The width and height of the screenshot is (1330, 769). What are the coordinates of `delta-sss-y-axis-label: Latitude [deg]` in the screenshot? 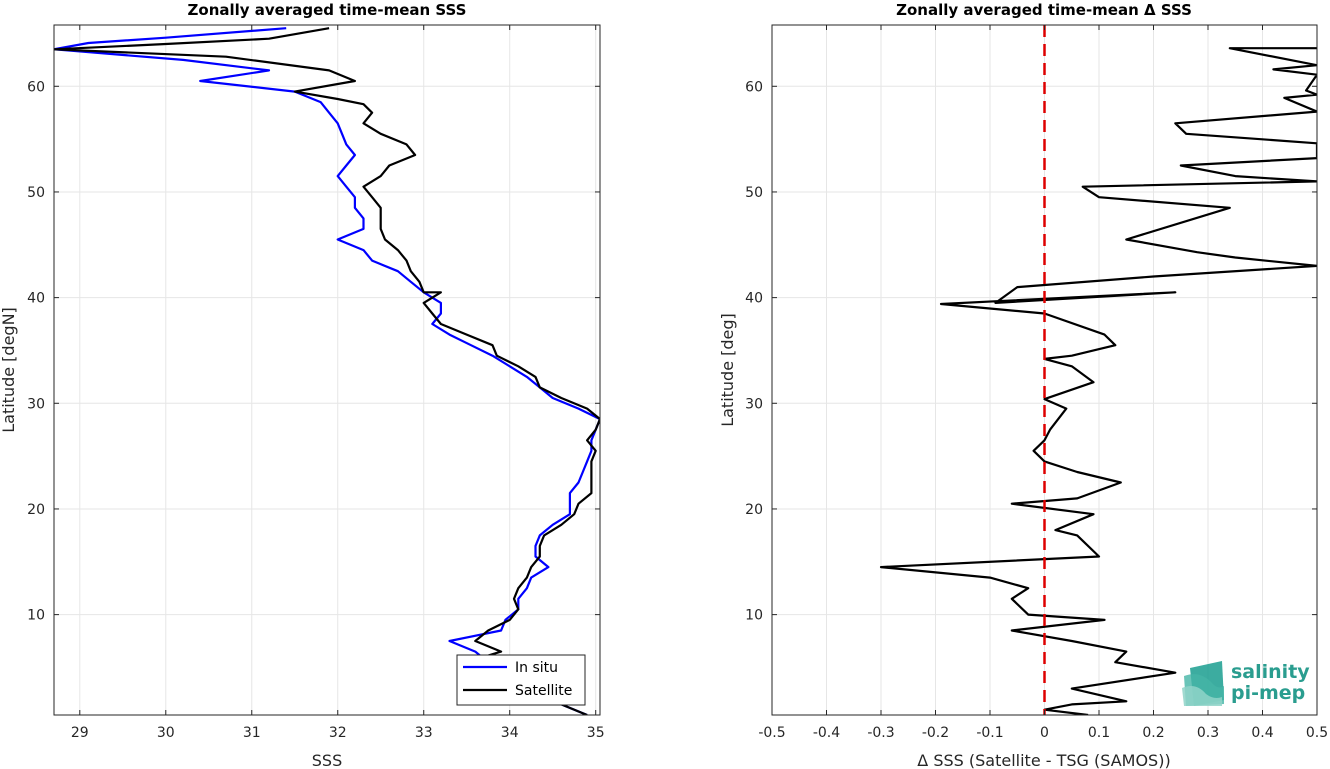 It's located at (727, 370).